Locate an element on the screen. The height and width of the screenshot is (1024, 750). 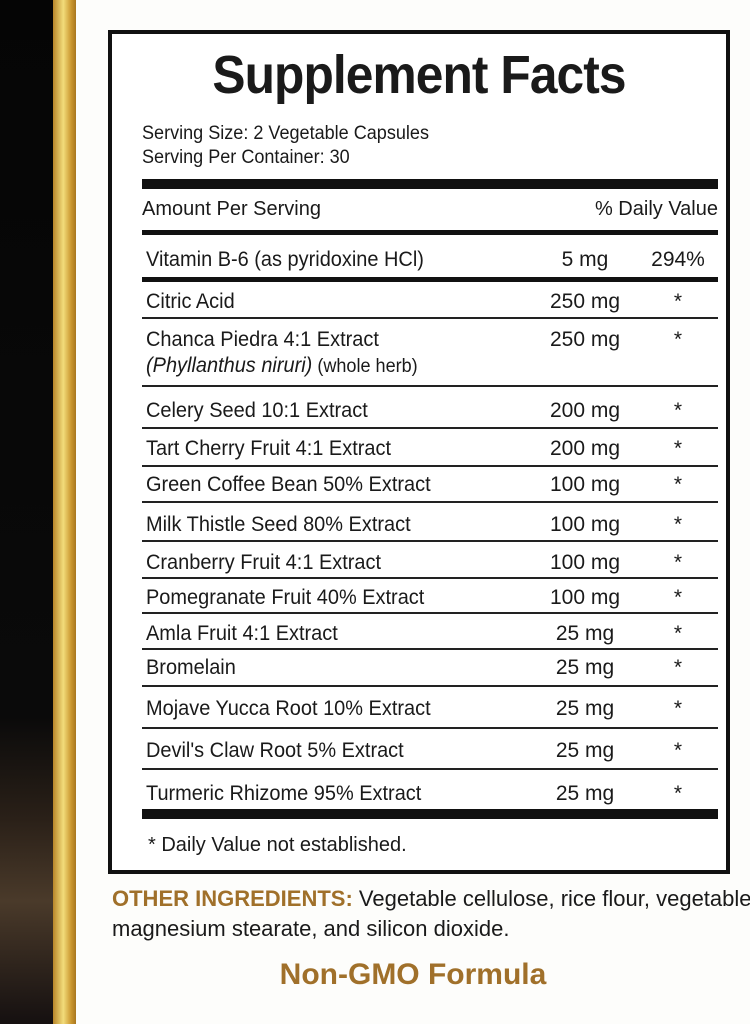
ingredient-name: Celery Seed 10:1 Extract is located at coordinates (257, 410).